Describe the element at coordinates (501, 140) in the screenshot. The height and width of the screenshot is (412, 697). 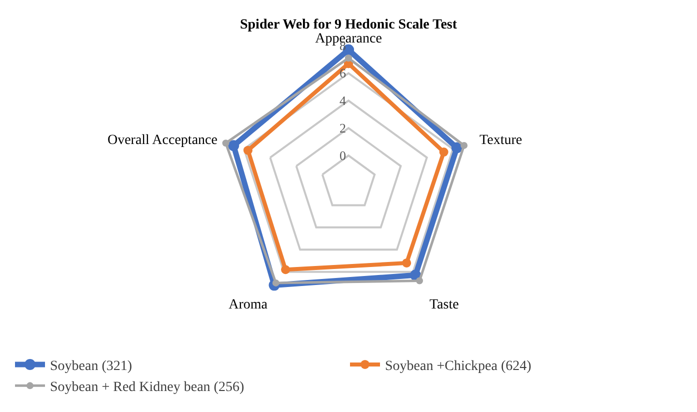
I see `spoke-label: Texture` at that location.